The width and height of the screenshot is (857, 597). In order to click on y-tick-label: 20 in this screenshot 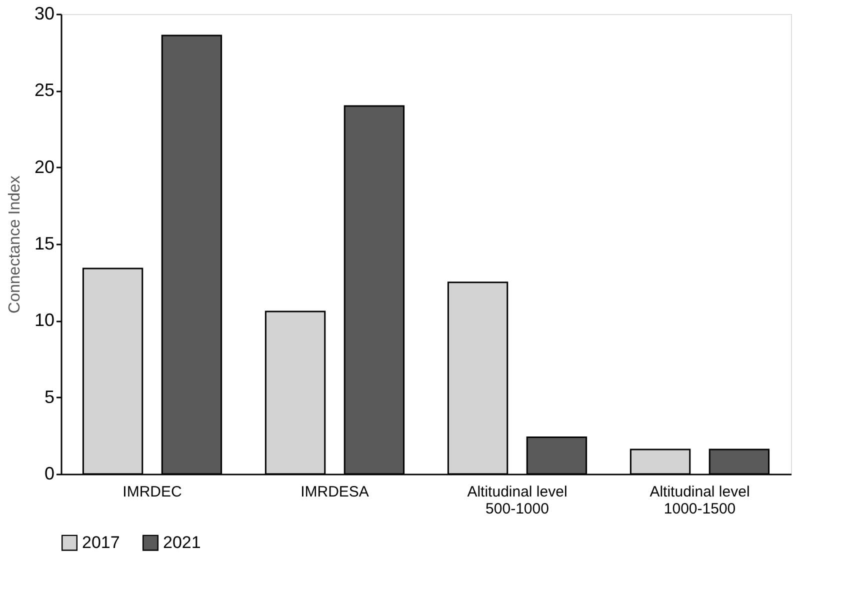, I will do `click(44, 166)`.